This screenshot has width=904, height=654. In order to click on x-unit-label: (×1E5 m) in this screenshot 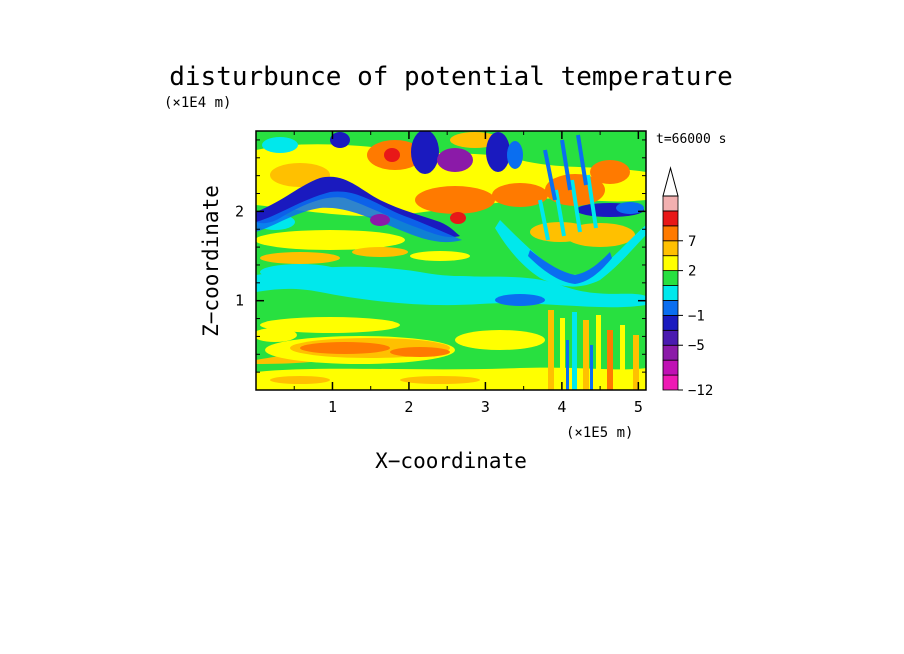, I will do `click(599, 433)`.